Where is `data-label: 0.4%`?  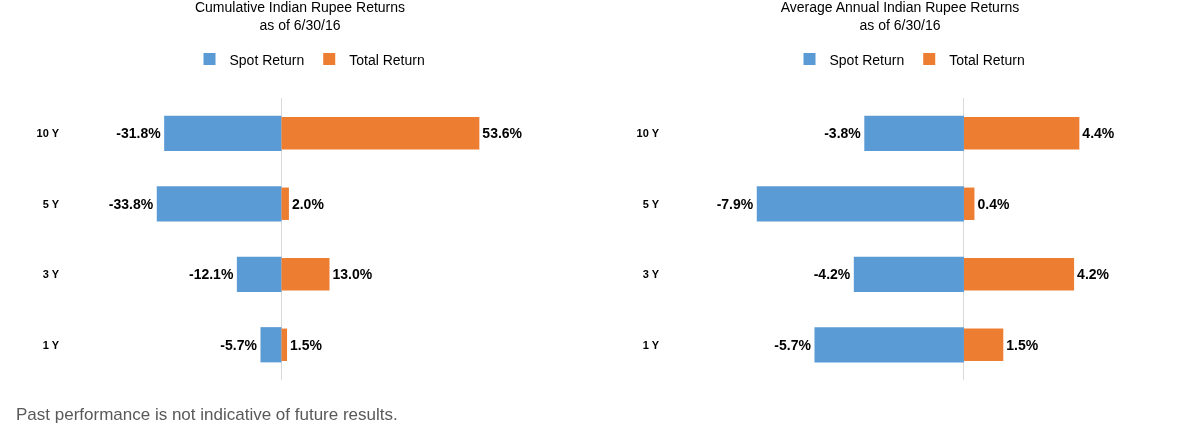 data-label: 0.4% is located at coordinates (993, 203).